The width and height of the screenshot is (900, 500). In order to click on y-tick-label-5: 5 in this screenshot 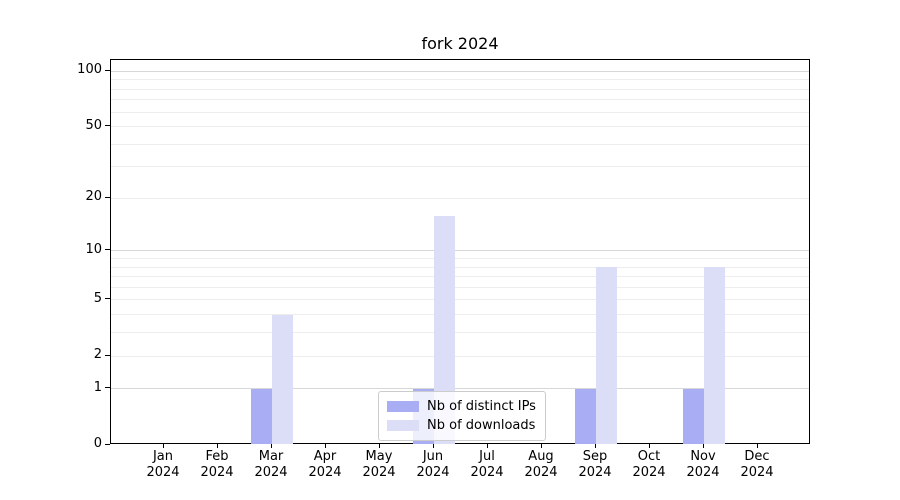, I will do `click(97, 298)`.